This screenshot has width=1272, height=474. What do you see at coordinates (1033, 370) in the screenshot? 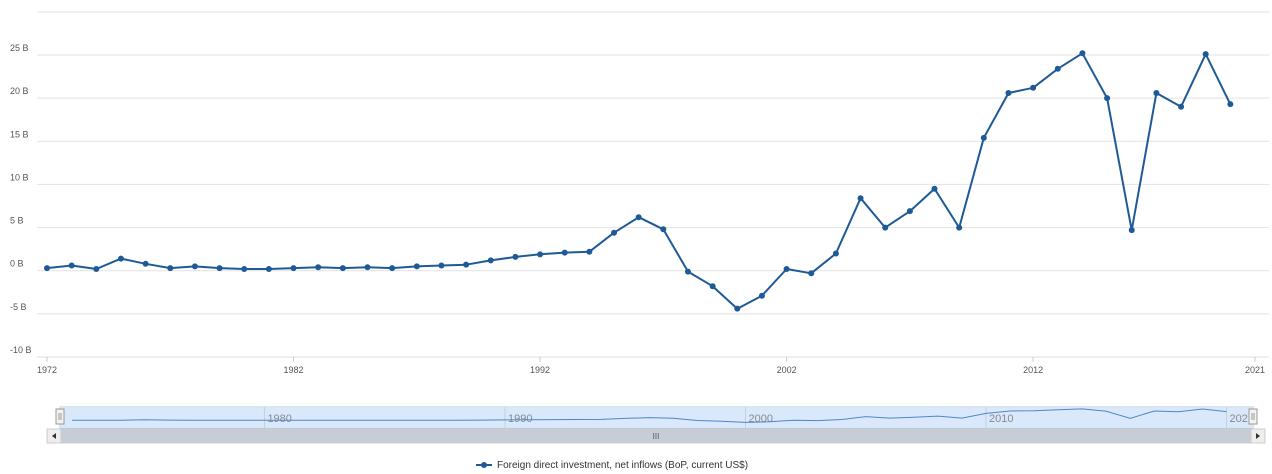
I see `x-tick-label: 2012` at bounding box center [1033, 370].